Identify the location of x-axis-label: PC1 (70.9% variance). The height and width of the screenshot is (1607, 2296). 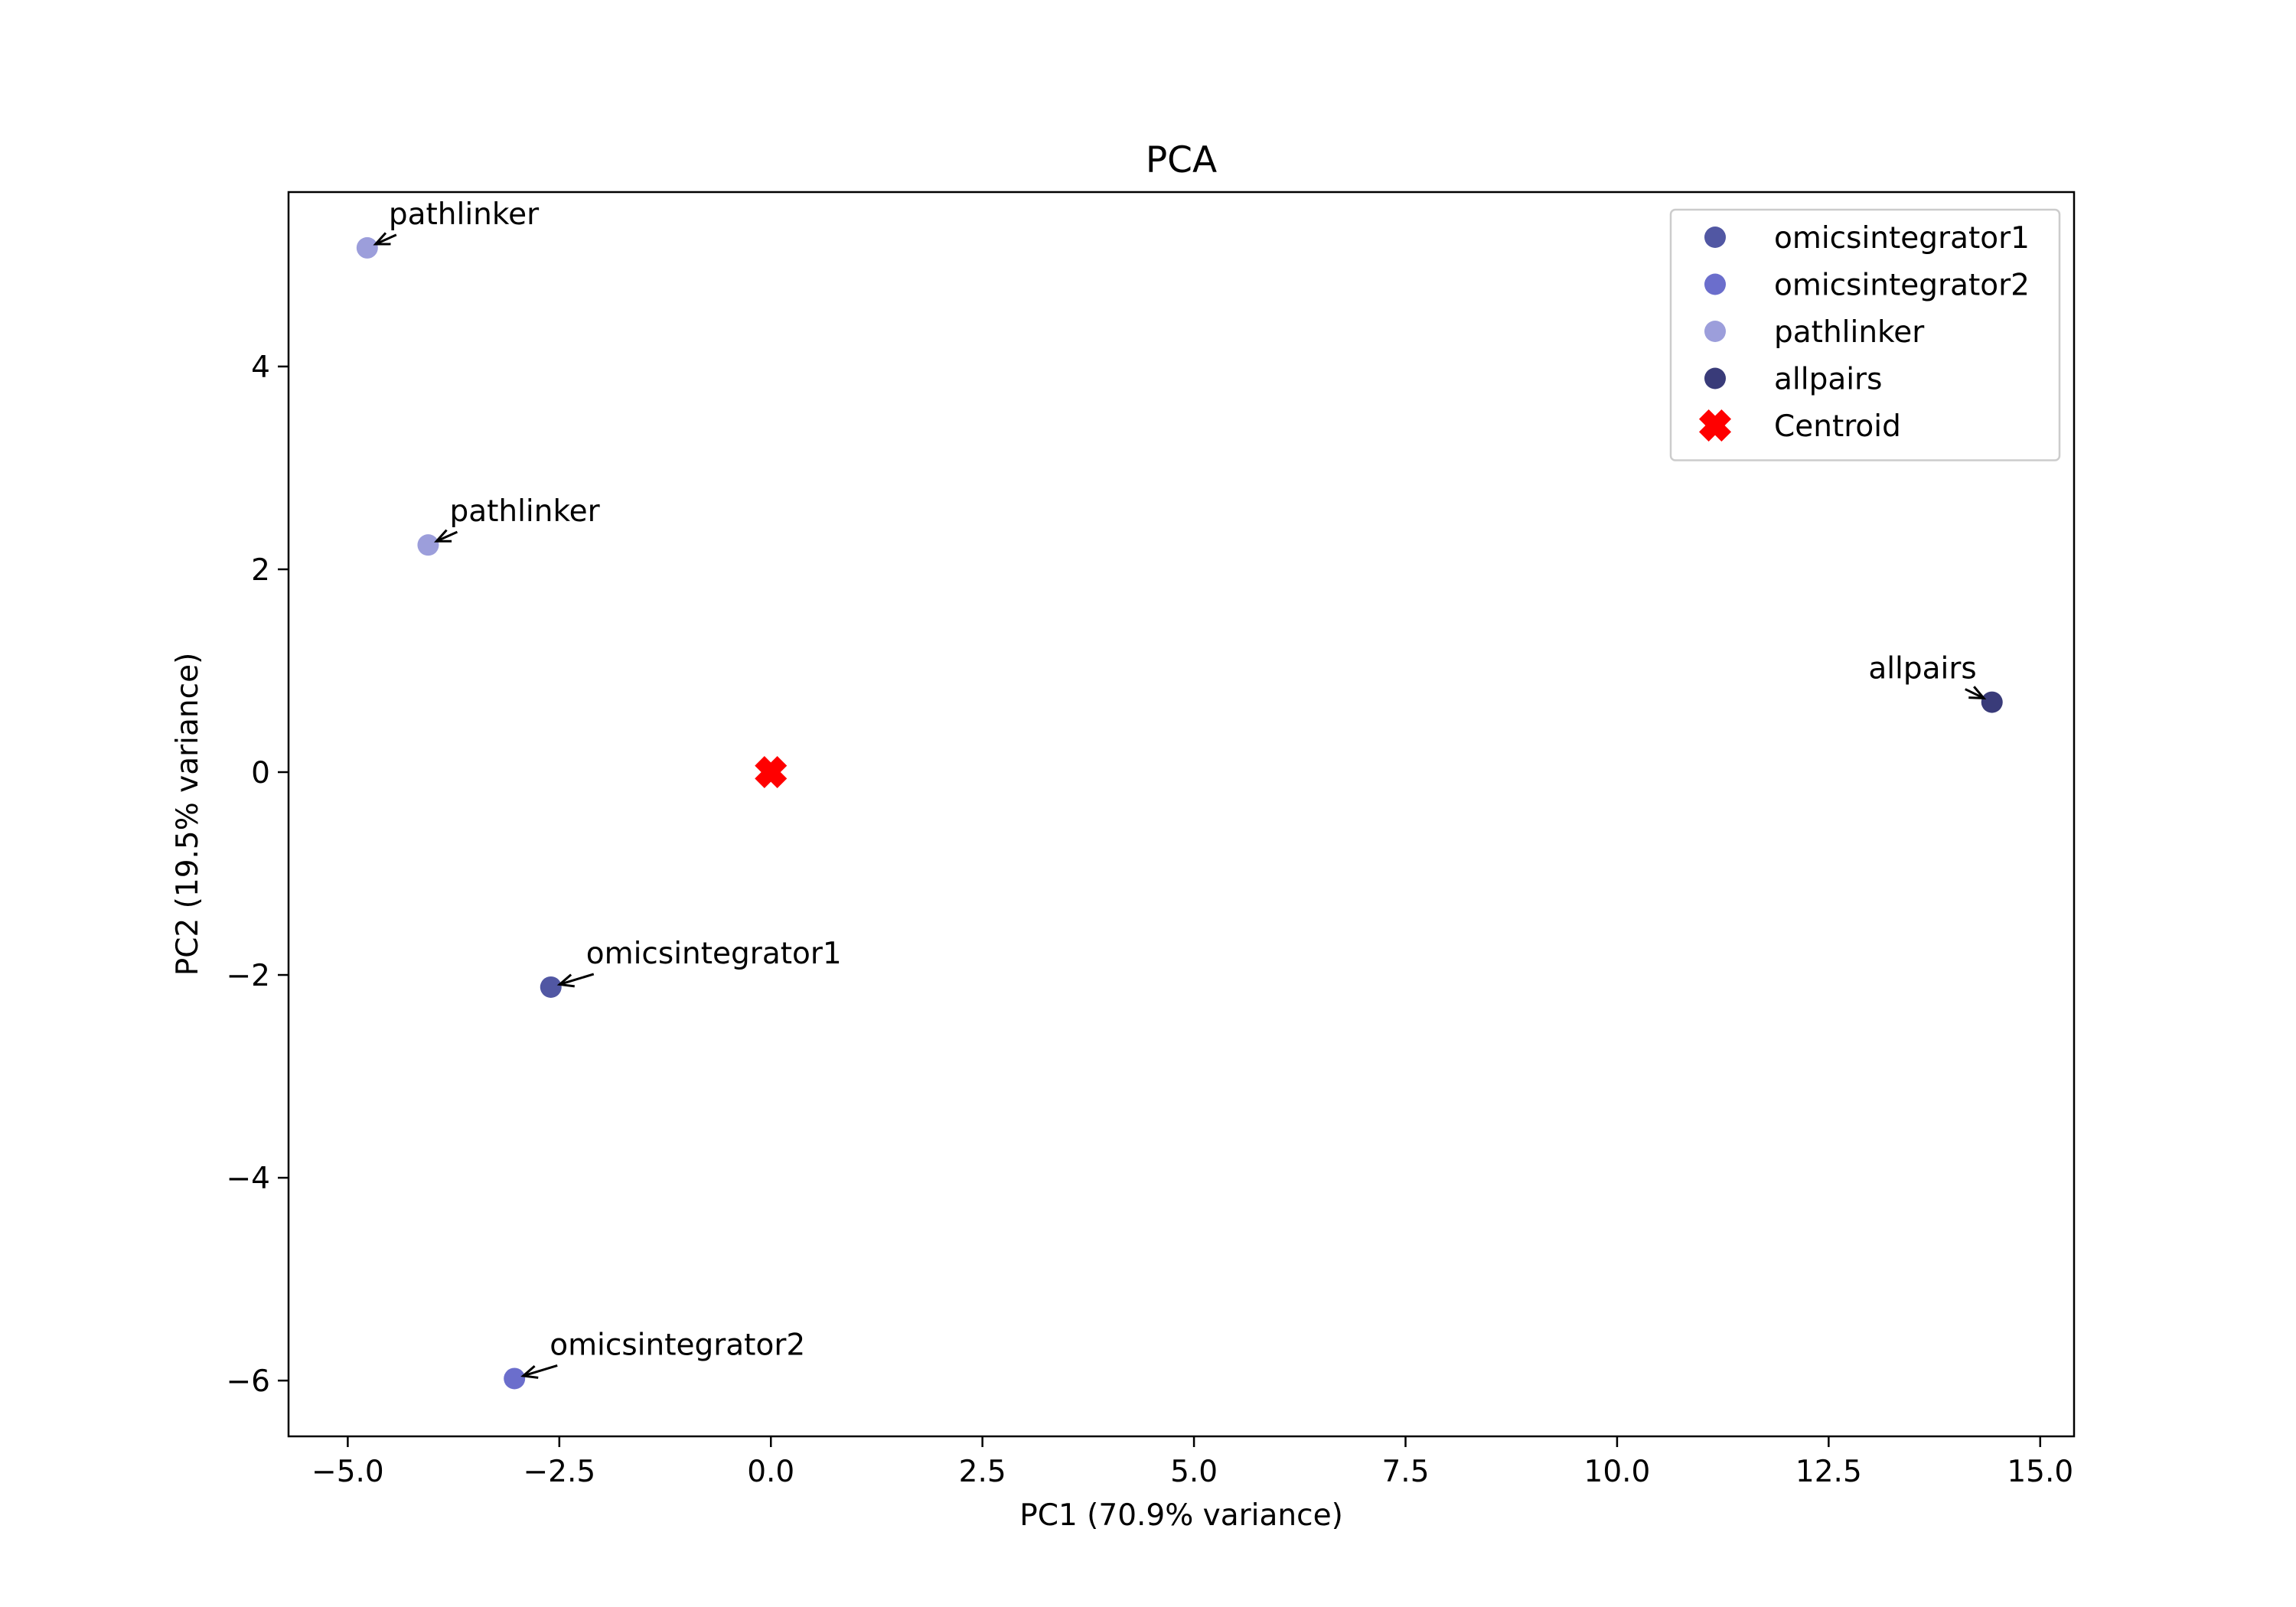
(1181, 1515).